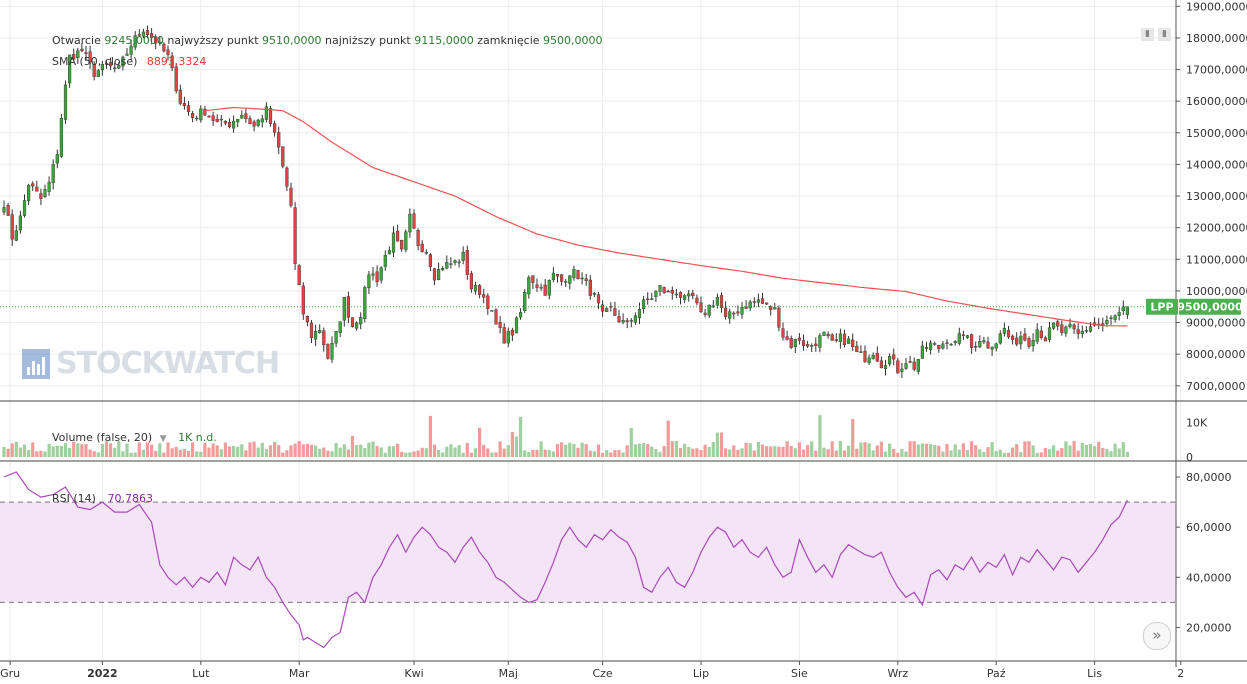 This screenshot has height=684, width=1247. Describe the element at coordinates (1216, 70) in the screenshot. I see `price-tick-label: 17000,0000` at that location.